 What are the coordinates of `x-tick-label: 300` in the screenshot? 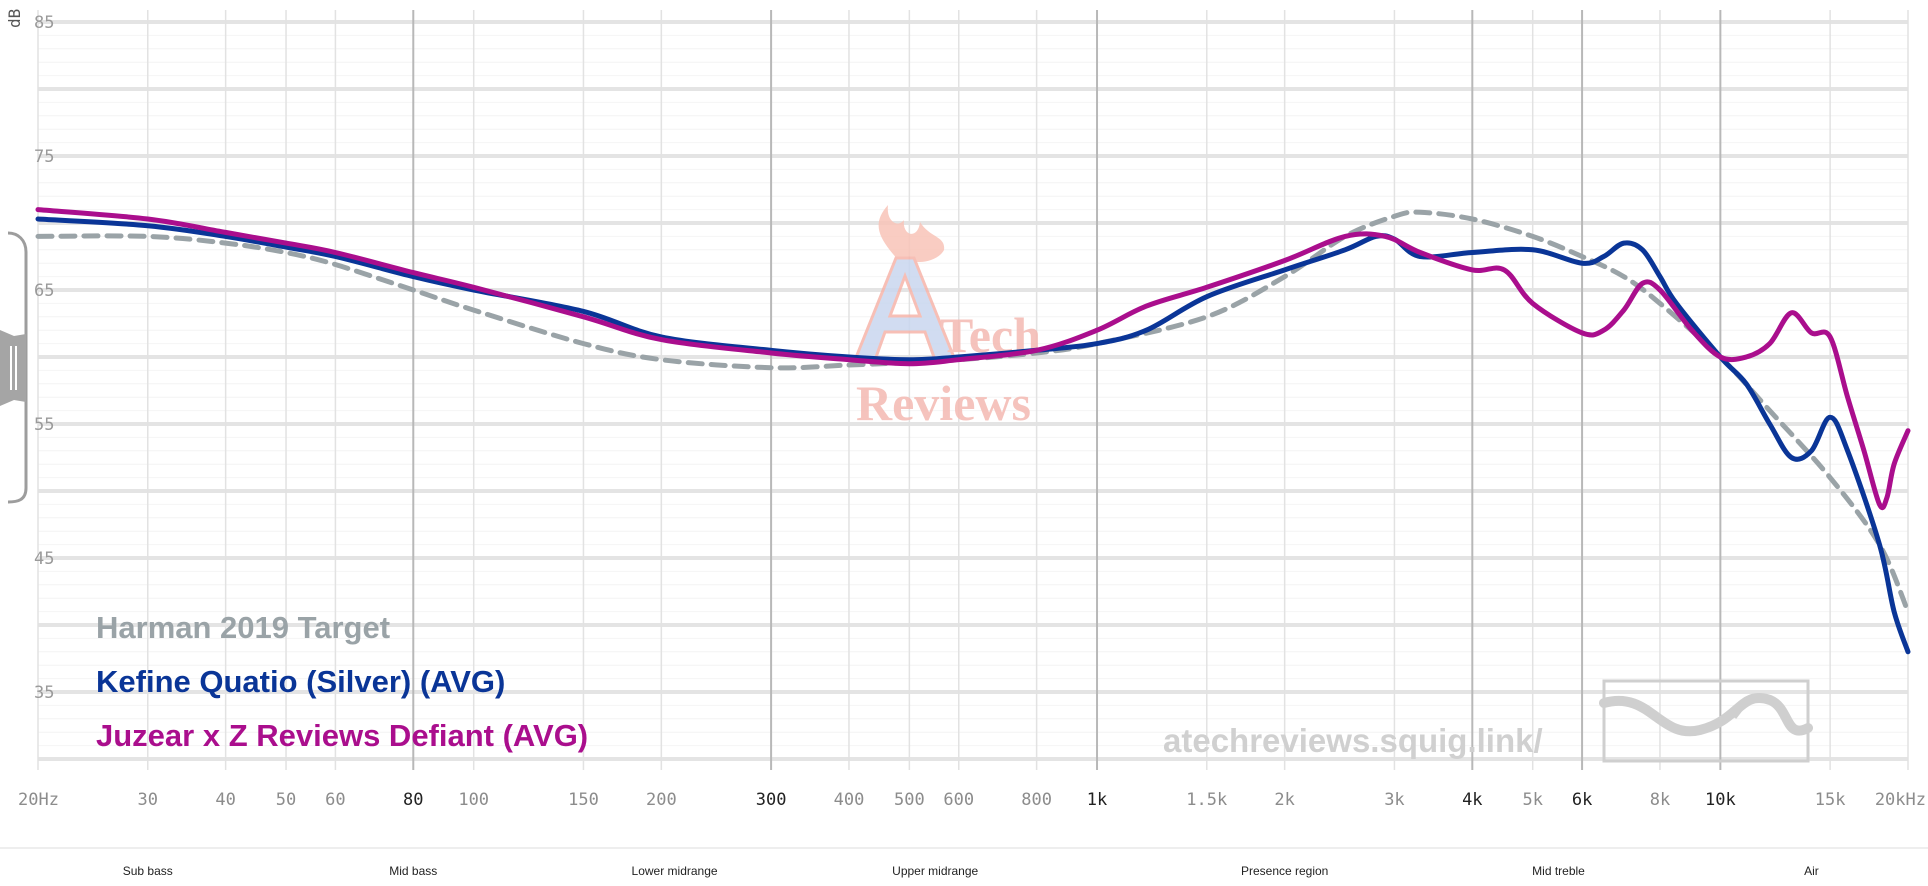 It's located at (771, 800).